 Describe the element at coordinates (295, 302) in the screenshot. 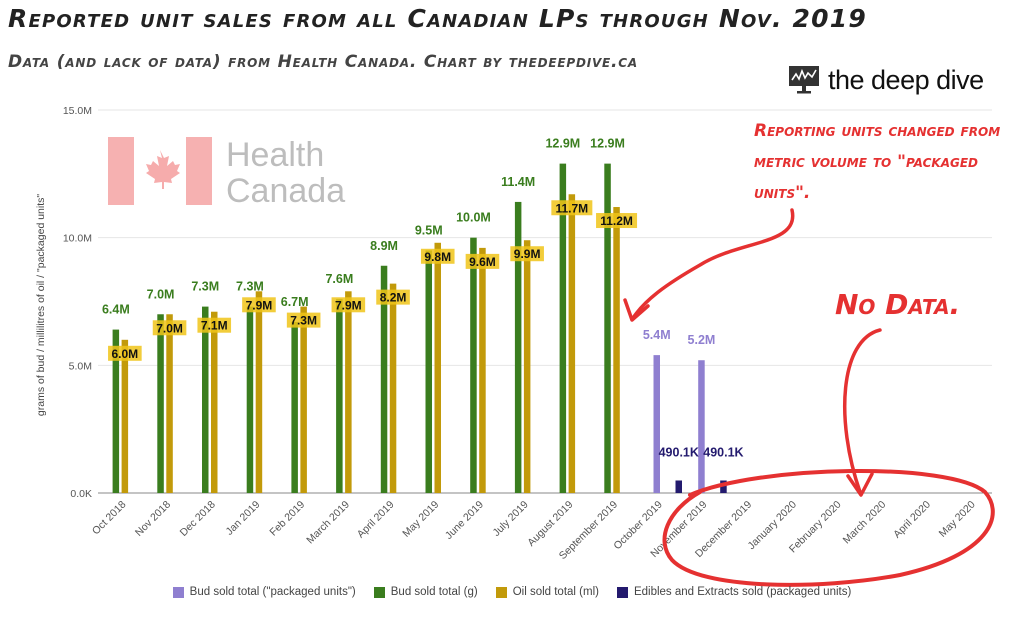

I see `data-label: 6.7M` at that location.